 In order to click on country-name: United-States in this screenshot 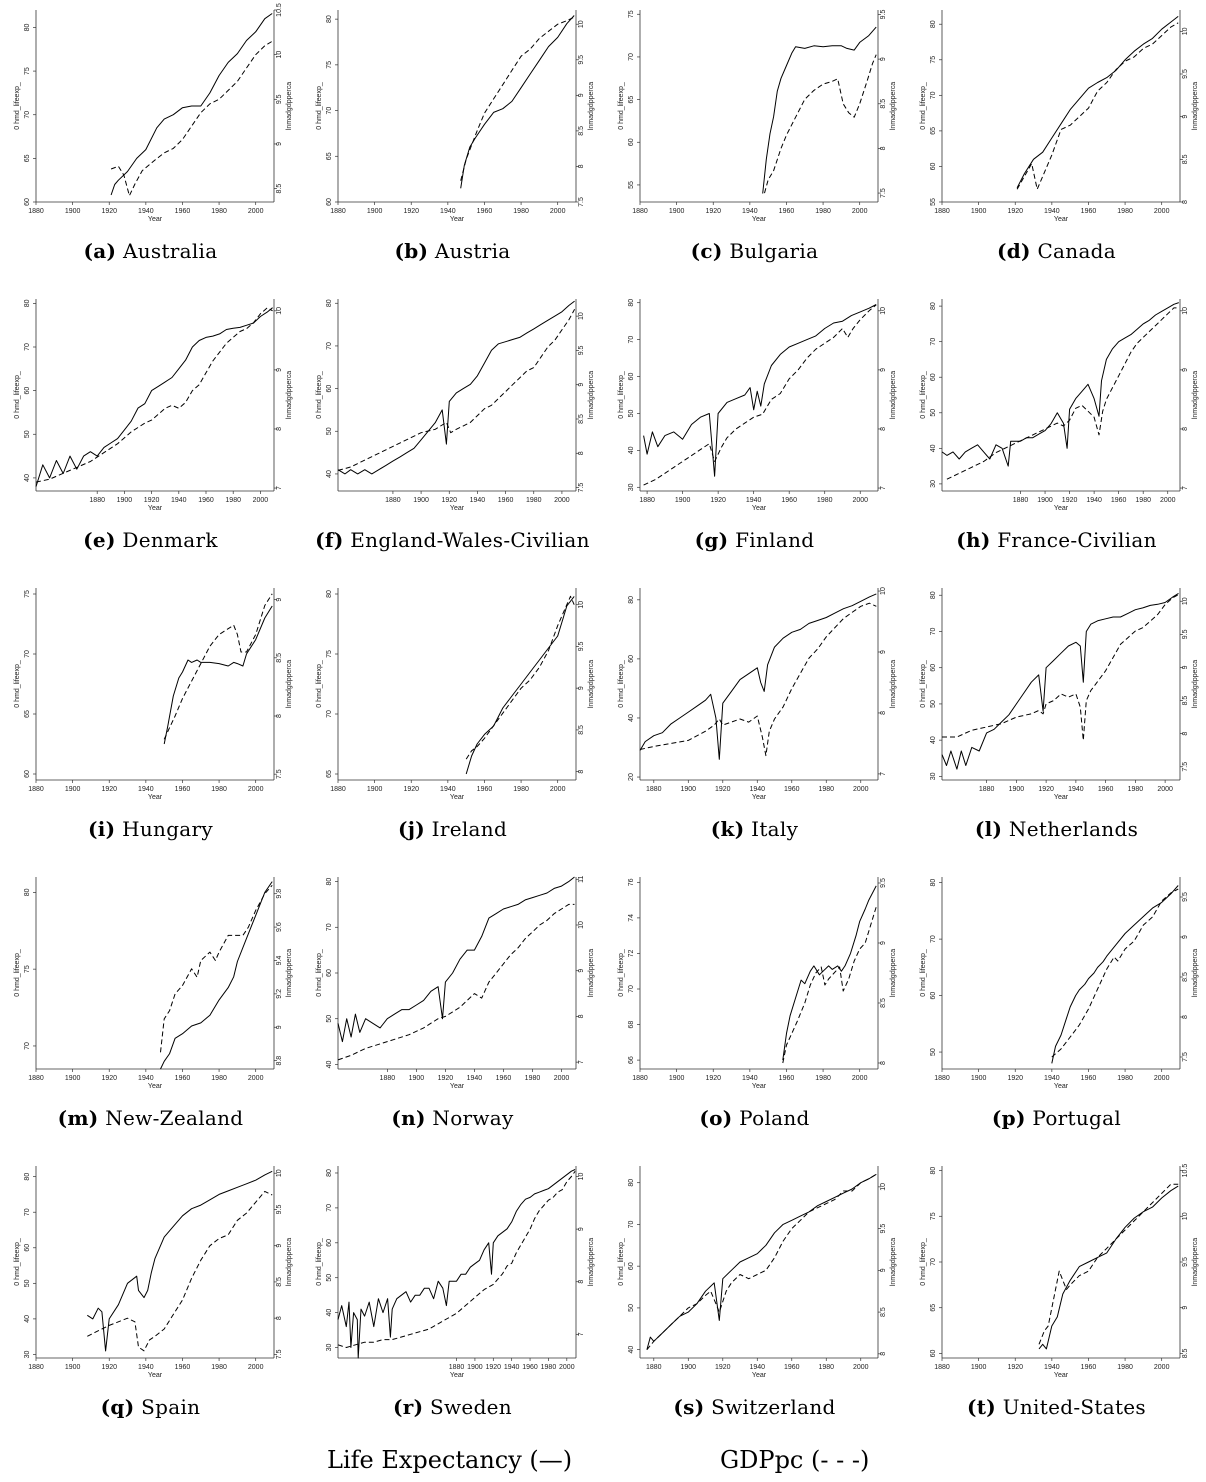, I will do `click(1071, 1407)`.